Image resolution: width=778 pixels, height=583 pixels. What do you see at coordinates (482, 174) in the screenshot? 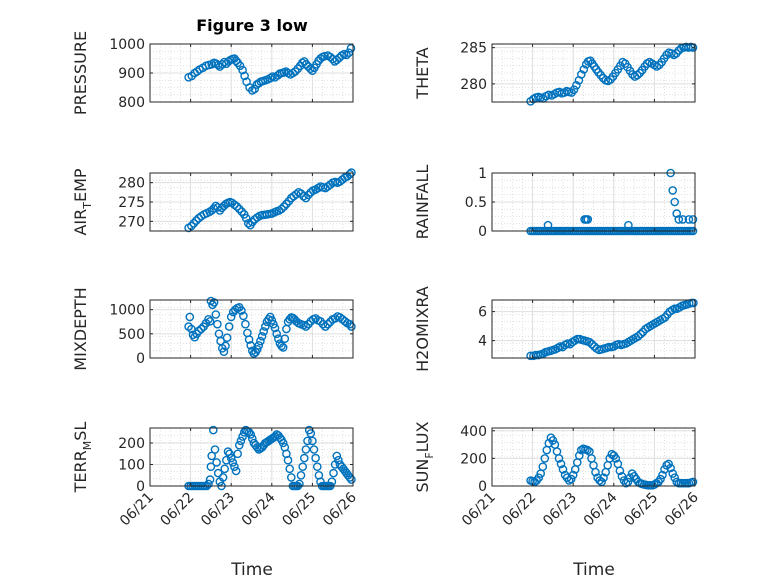
I see `y-tick-label: 1` at bounding box center [482, 174].